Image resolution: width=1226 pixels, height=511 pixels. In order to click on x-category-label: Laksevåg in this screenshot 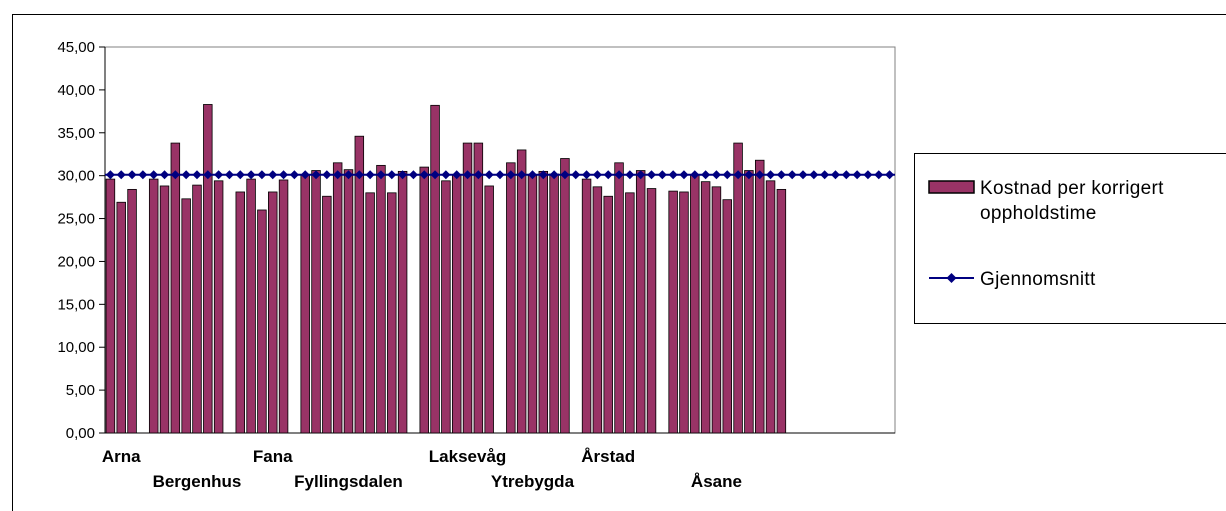, I will do `click(468, 456)`.